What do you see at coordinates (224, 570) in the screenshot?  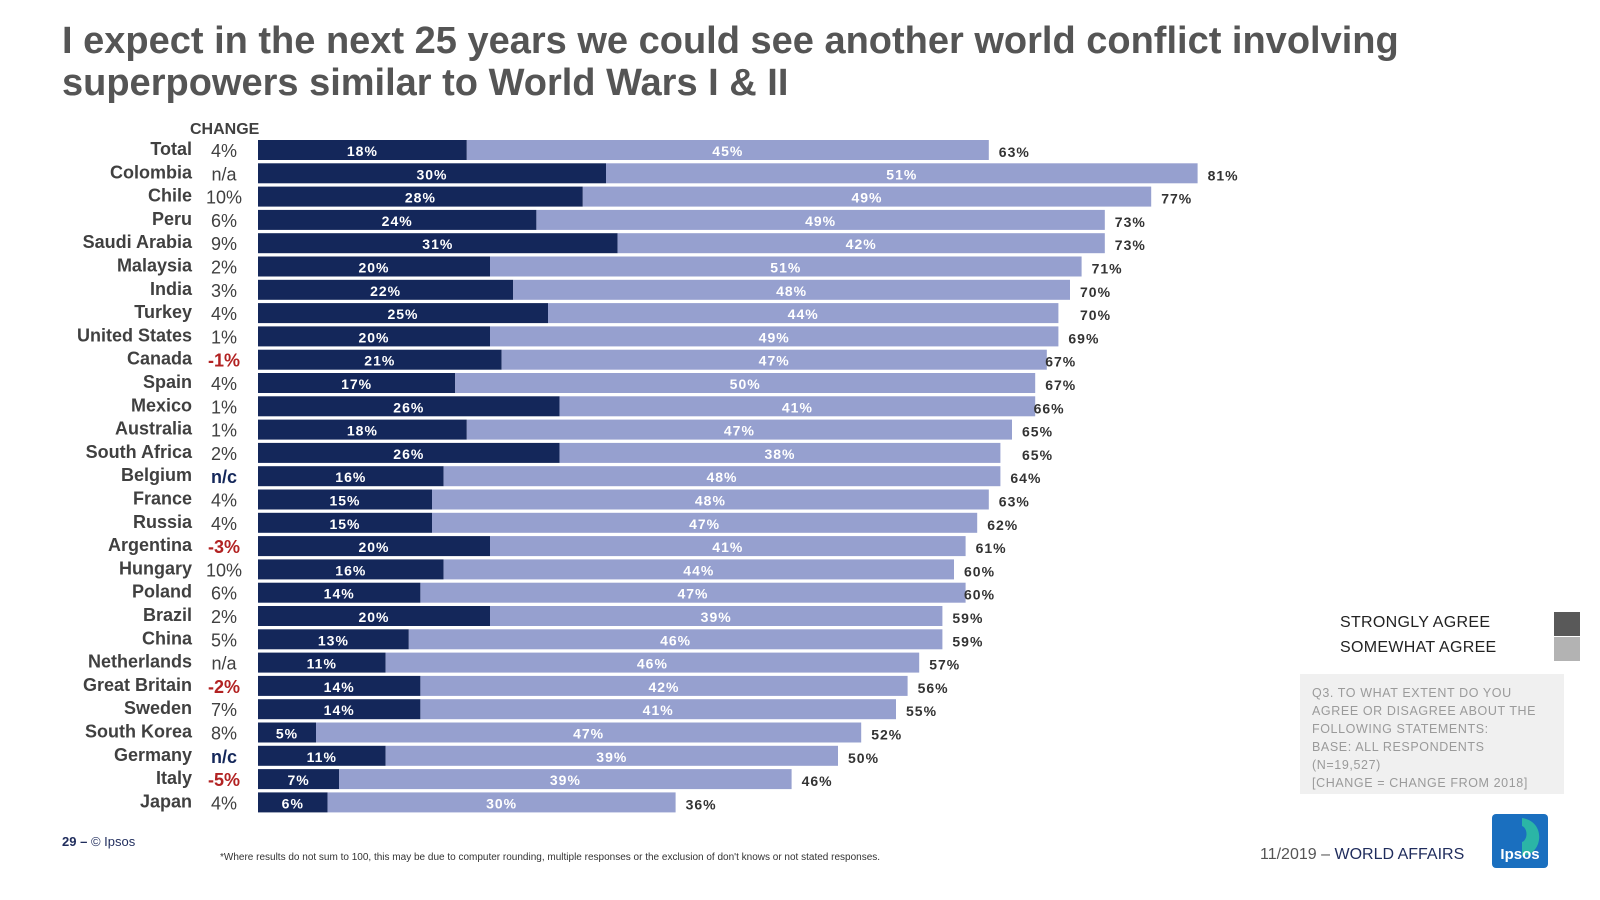 I see `change-value: 10%` at bounding box center [224, 570].